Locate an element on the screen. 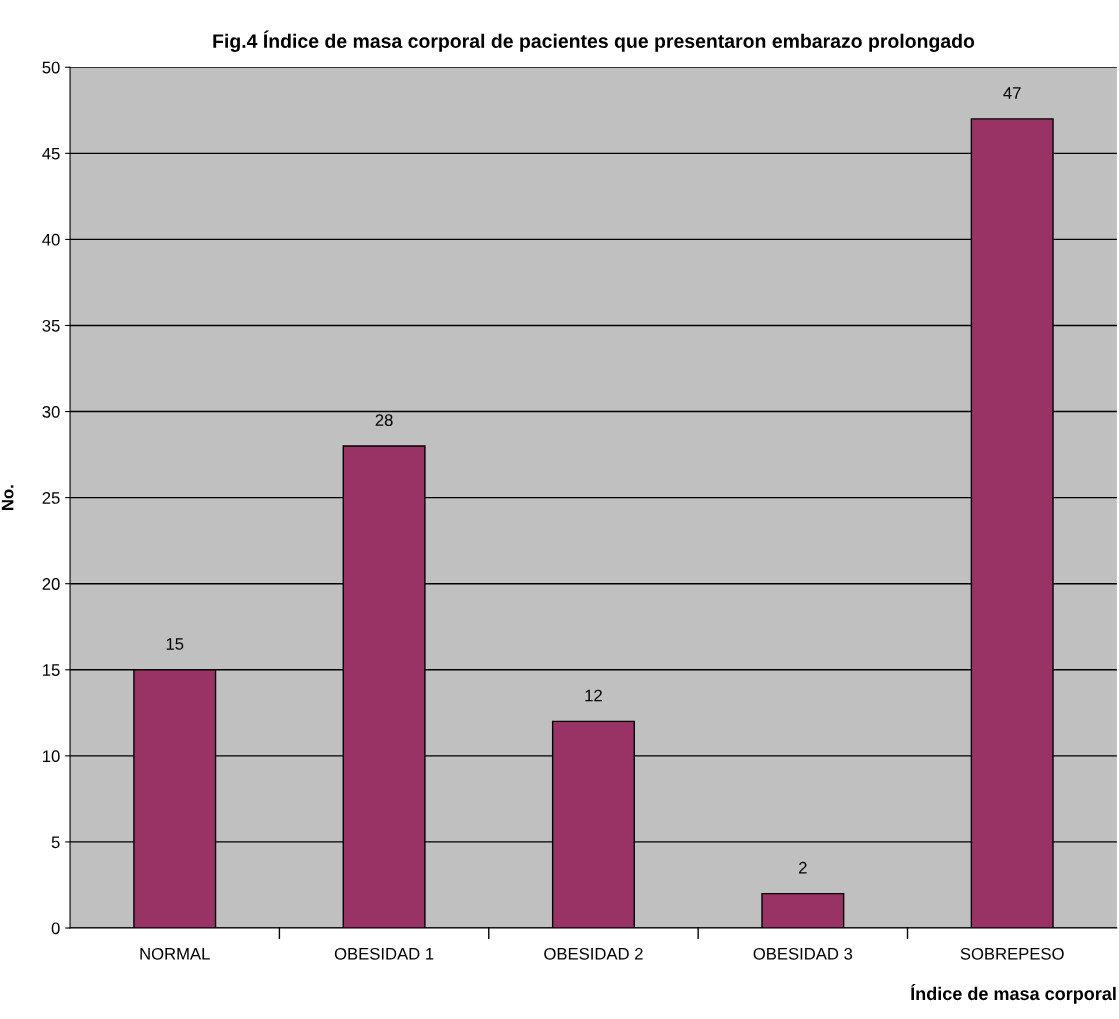 This screenshot has width=1119, height=1019. y-tick-label: 45 is located at coordinates (51, 153).